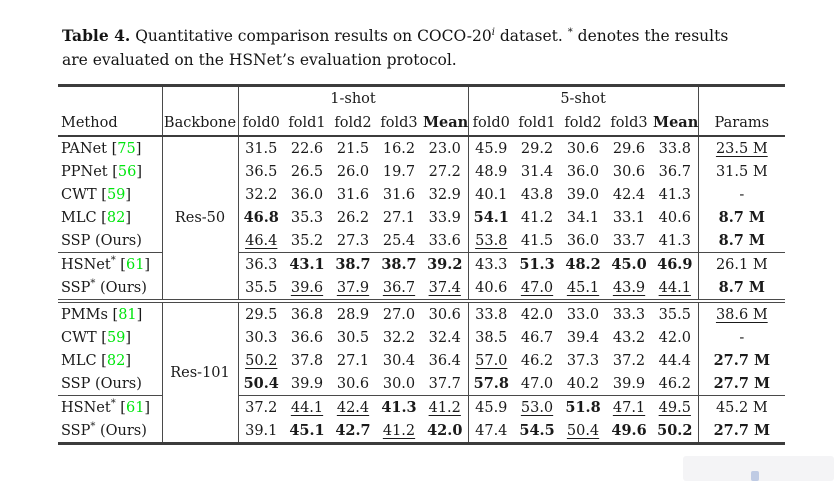  What do you see at coordinates (491, 241) in the screenshot?
I see `metric-cell-5shot: 53.8` at bounding box center [491, 241].